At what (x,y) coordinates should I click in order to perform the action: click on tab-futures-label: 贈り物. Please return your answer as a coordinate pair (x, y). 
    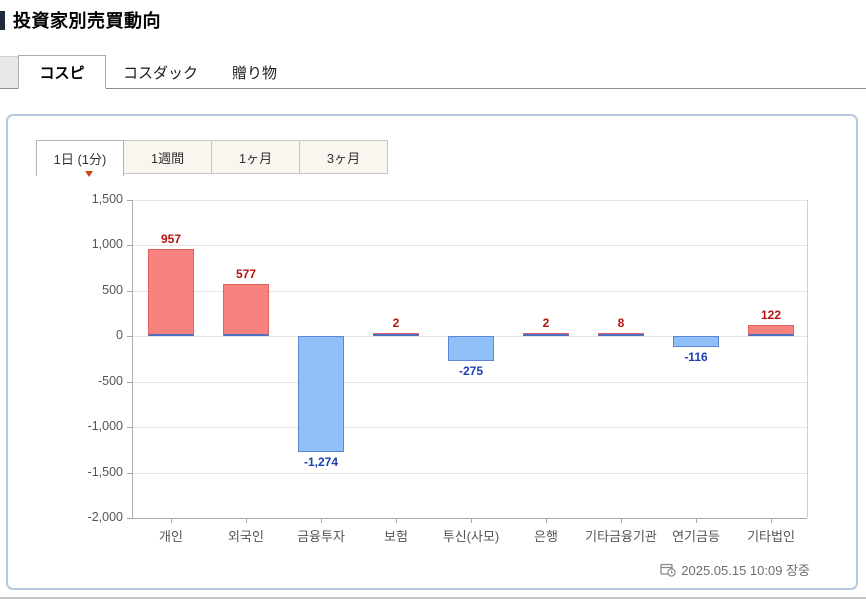
    Looking at the image, I should click on (255, 73).